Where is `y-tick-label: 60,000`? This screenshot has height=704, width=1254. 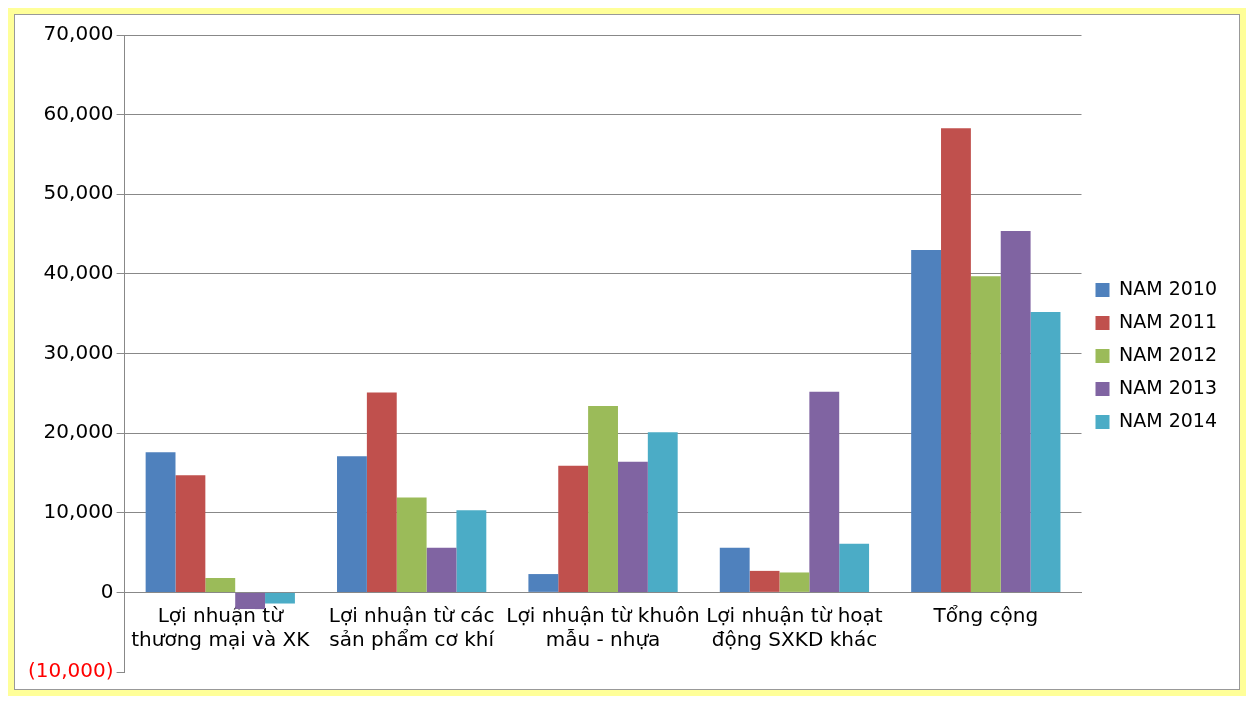
y-tick-label: 60,000 is located at coordinates (78, 112).